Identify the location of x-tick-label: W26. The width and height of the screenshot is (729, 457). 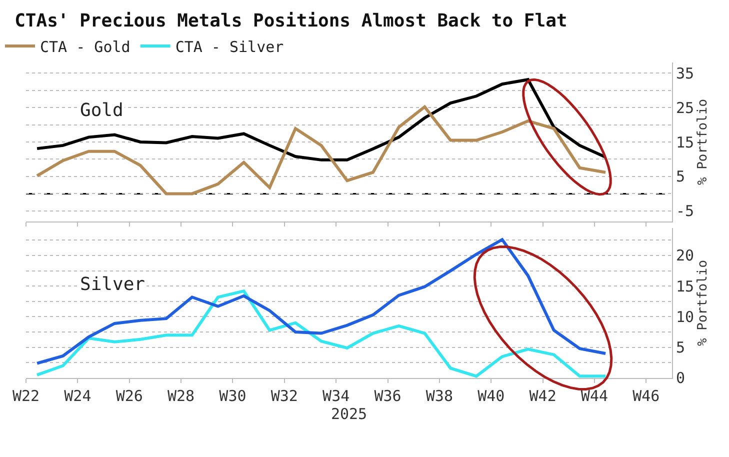
(129, 396).